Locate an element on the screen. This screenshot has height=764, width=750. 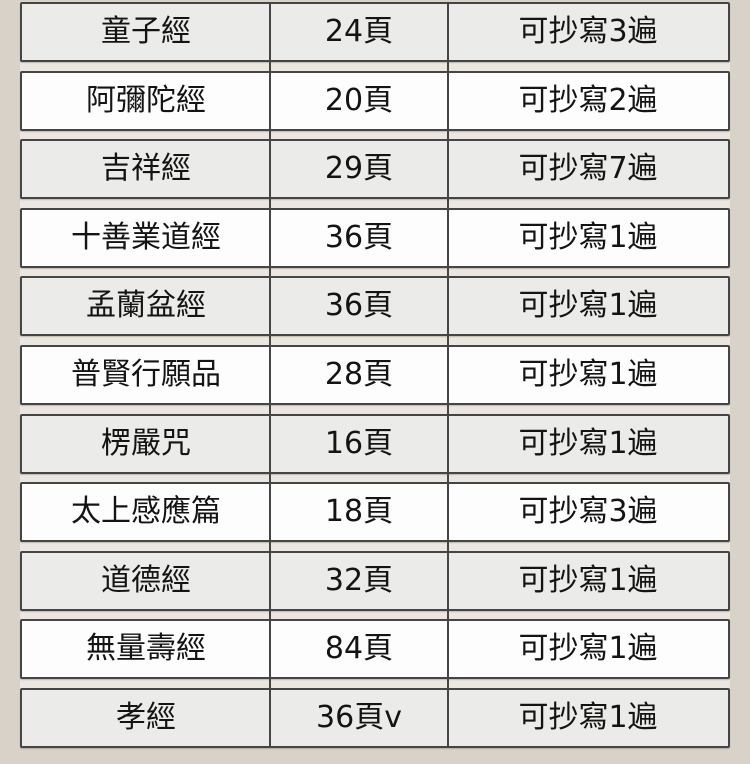
copy-count: 可抄寫2遍 is located at coordinates (588, 100).